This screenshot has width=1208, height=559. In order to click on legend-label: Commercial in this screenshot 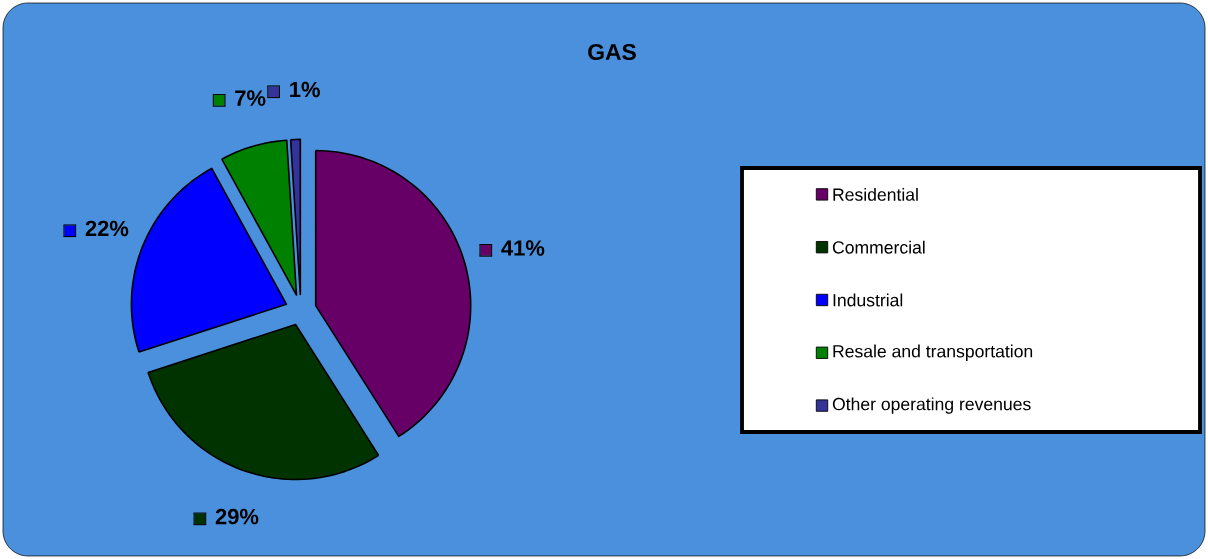, I will do `click(878, 247)`.